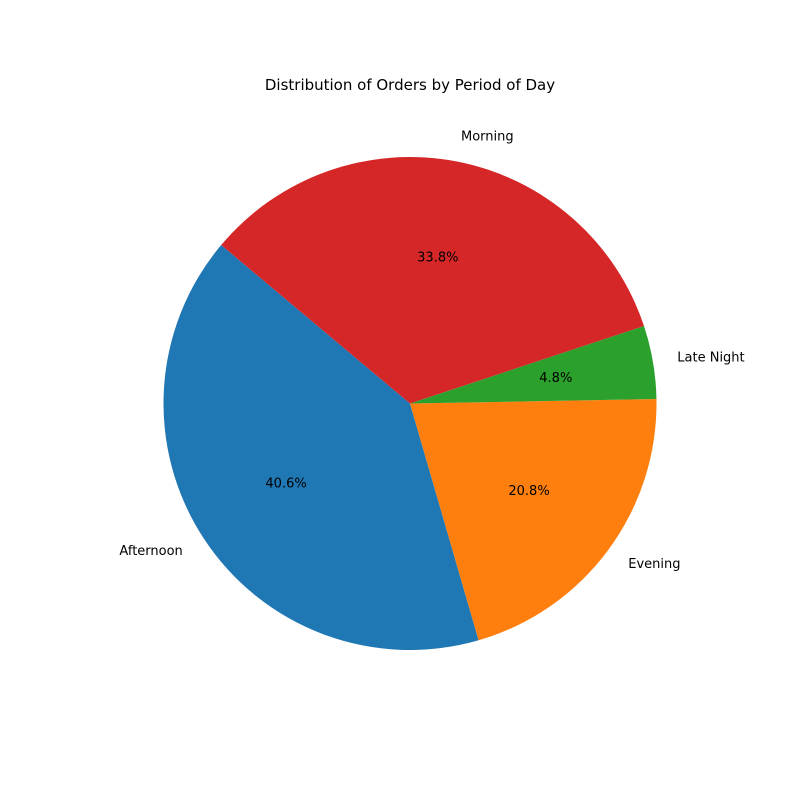 This screenshot has width=800, height=800. I want to click on pie-slice-late-night, so click(533, 365).